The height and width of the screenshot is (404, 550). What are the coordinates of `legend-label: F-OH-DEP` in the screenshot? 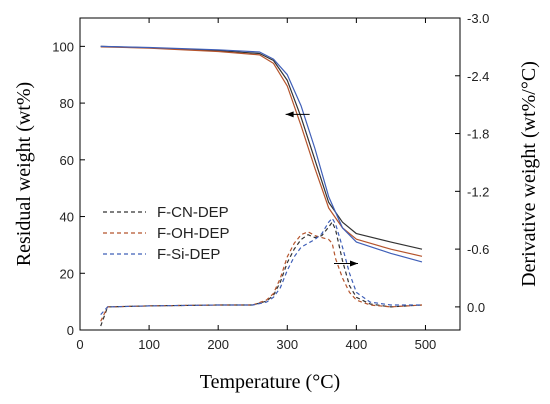 It's located at (193, 233).